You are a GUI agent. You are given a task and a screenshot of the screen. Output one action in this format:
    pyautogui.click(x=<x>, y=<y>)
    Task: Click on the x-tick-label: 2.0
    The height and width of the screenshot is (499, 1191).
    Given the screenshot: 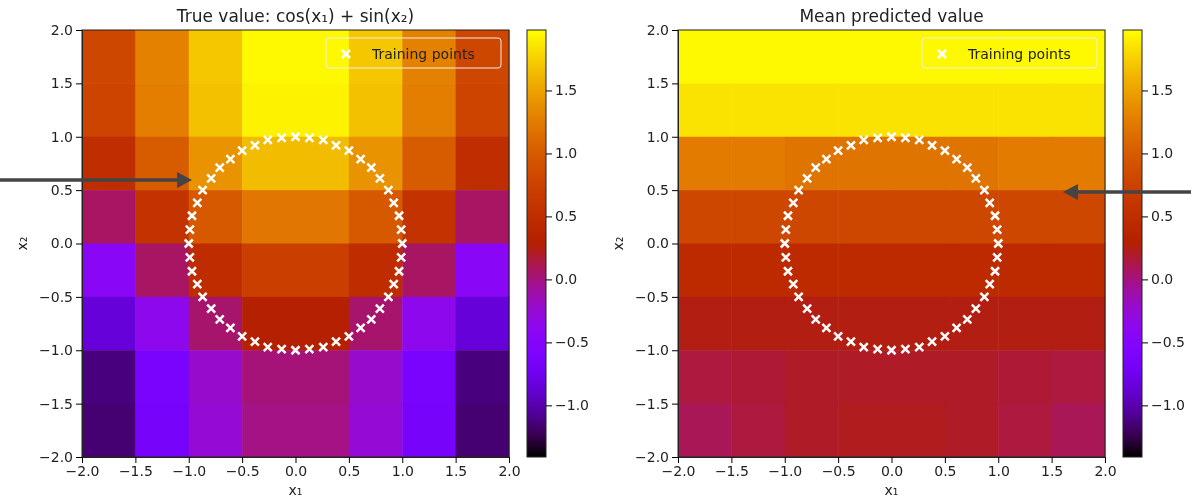 What is the action you would take?
    pyautogui.click(x=1105, y=470)
    